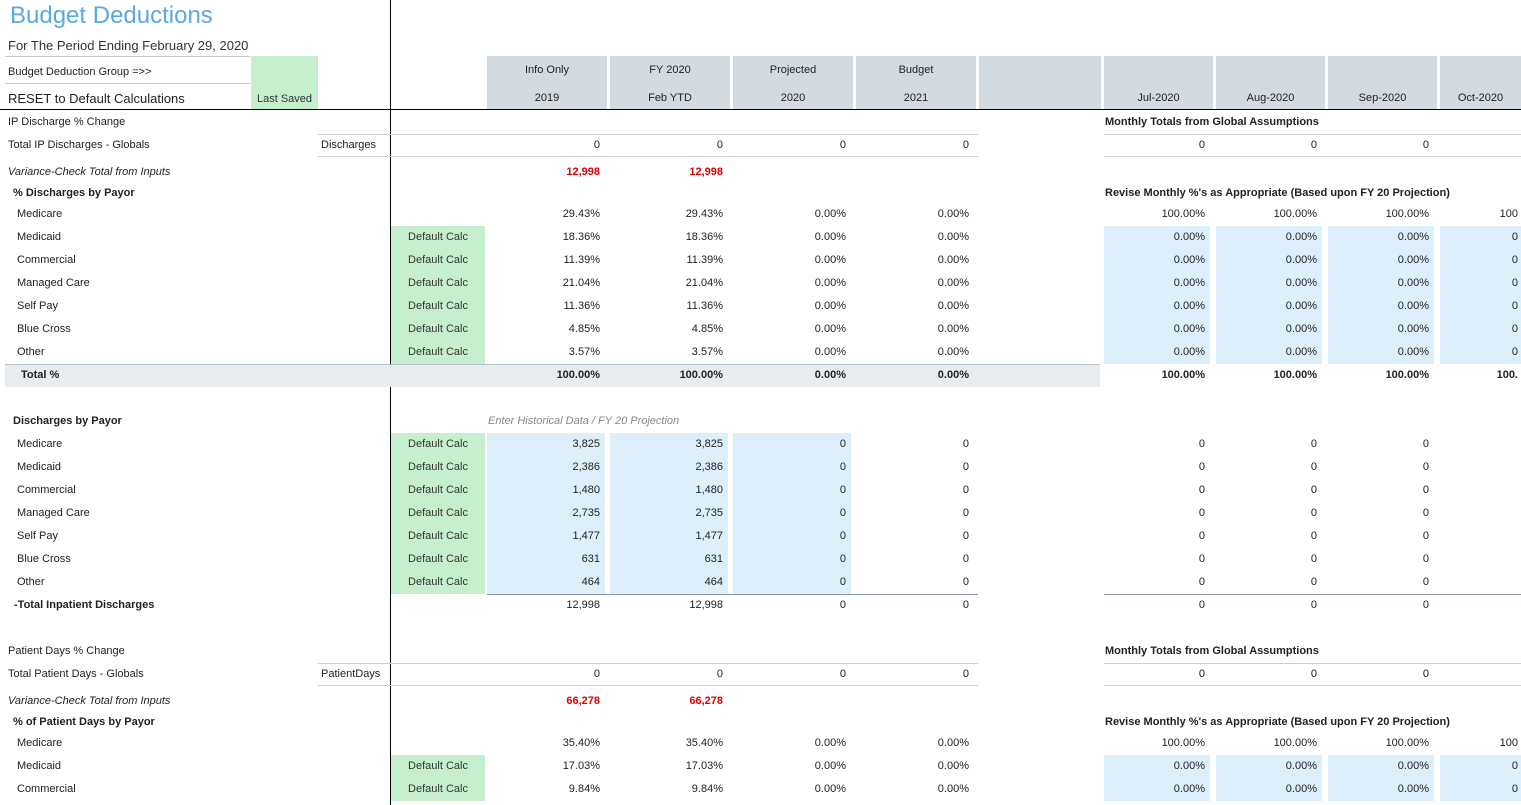 This screenshot has width=1521, height=805. What do you see at coordinates (76, 673) in the screenshot?
I see `row-label: Total Patient Days - Globals` at bounding box center [76, 673].